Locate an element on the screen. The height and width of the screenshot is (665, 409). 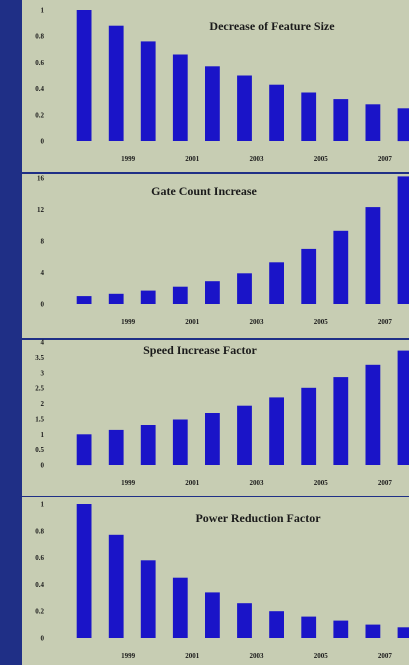
y-tick-label: 3.5 is located at coordinates (39, 358).